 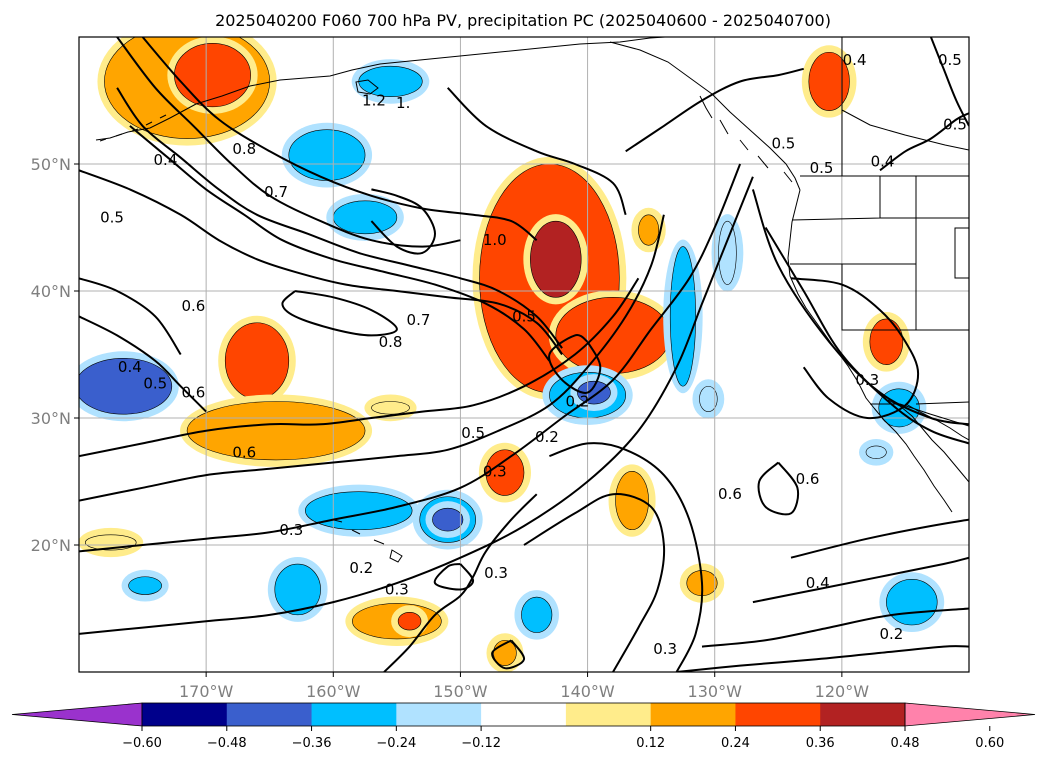 What do you see at coordinates (460, 691) in the screenshot?
I see `x-tick-label: 150°W` at bounding box center [460, 691].